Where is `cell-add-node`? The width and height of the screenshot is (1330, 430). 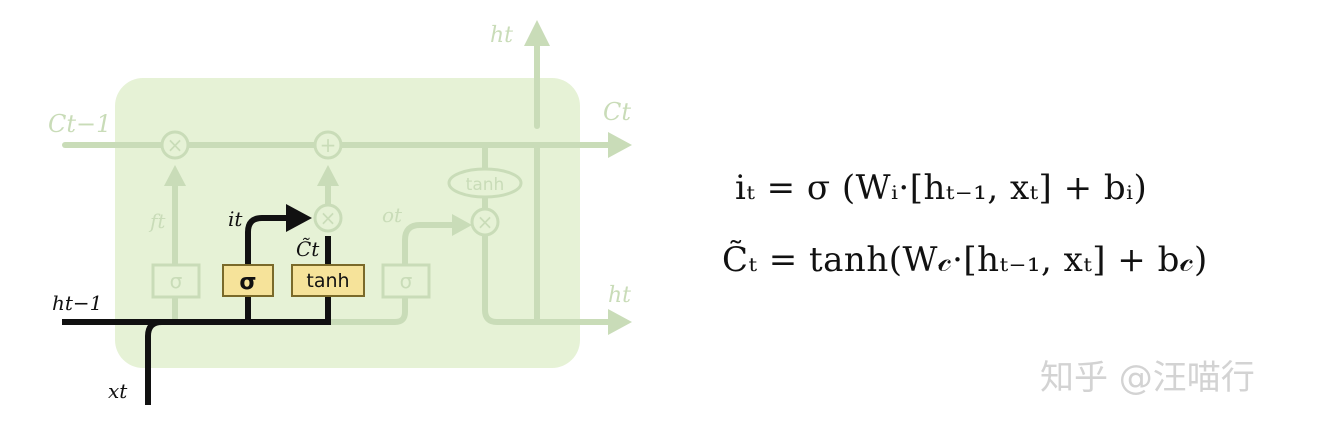
cell-add-node is located at coordinates (328, 145).